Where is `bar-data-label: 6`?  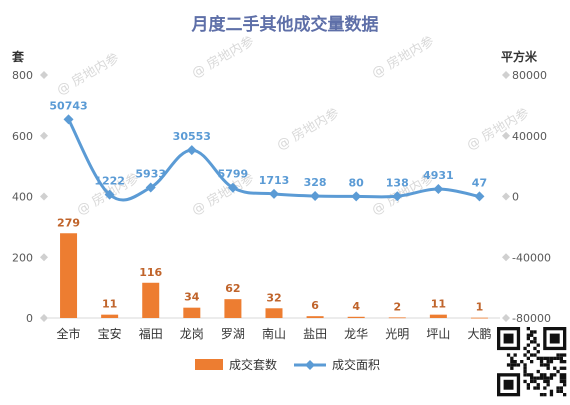
bar-data-label: 6 is located at coordinates (315, 305).